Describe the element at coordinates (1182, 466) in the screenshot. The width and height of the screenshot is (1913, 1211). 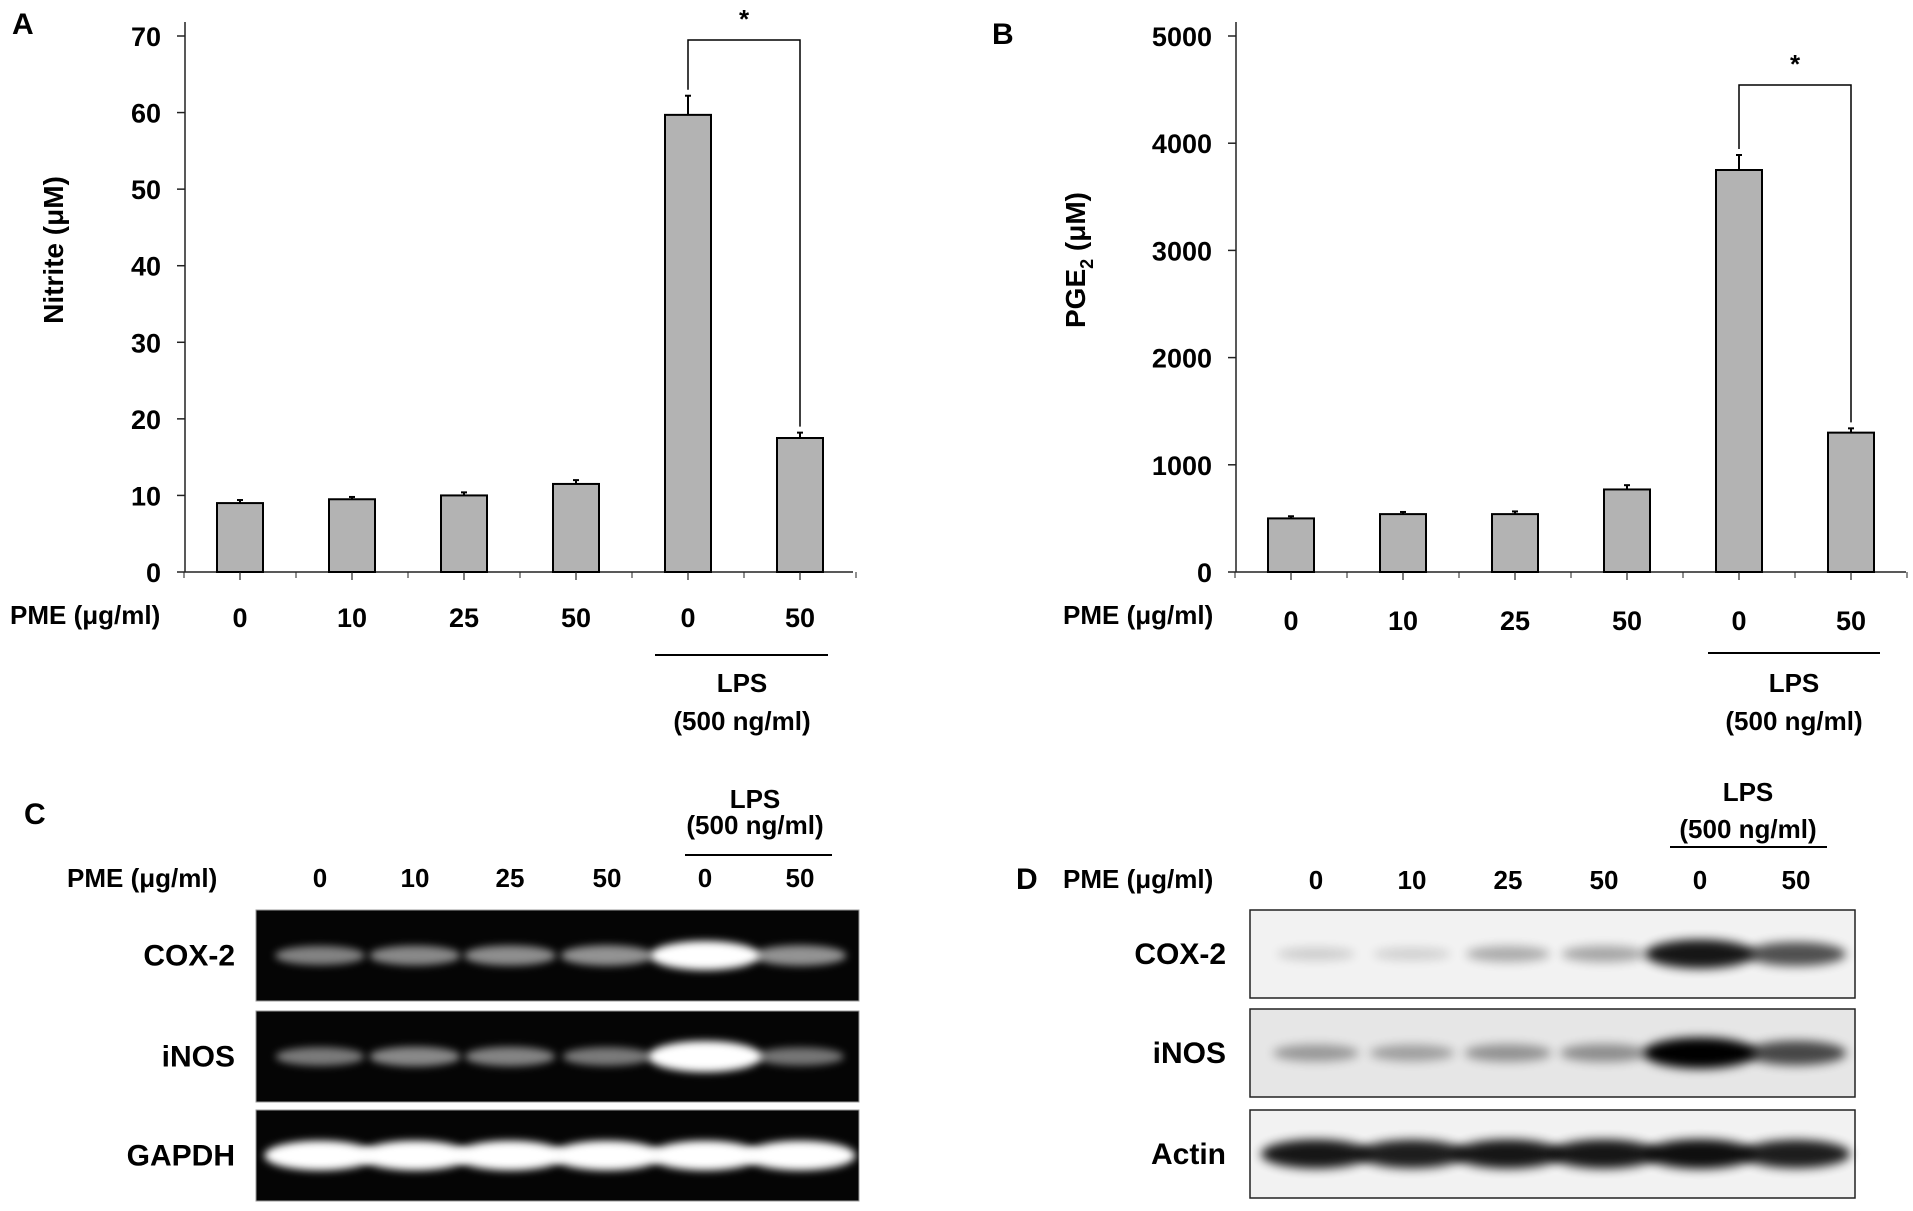
I see `y-tick-label: 1000` at that location.